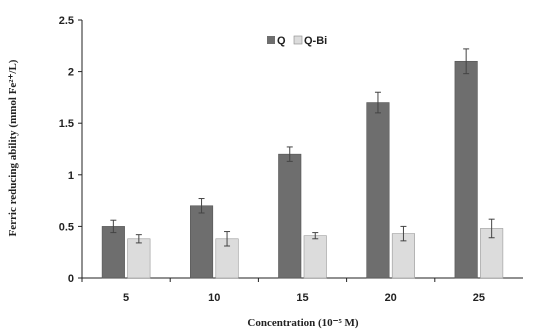 The width and height of the screenshot is (533, 335). Describe the element at coordinates (302, 298) in the screenshot. I see `x-tick-label: 15` at that location.